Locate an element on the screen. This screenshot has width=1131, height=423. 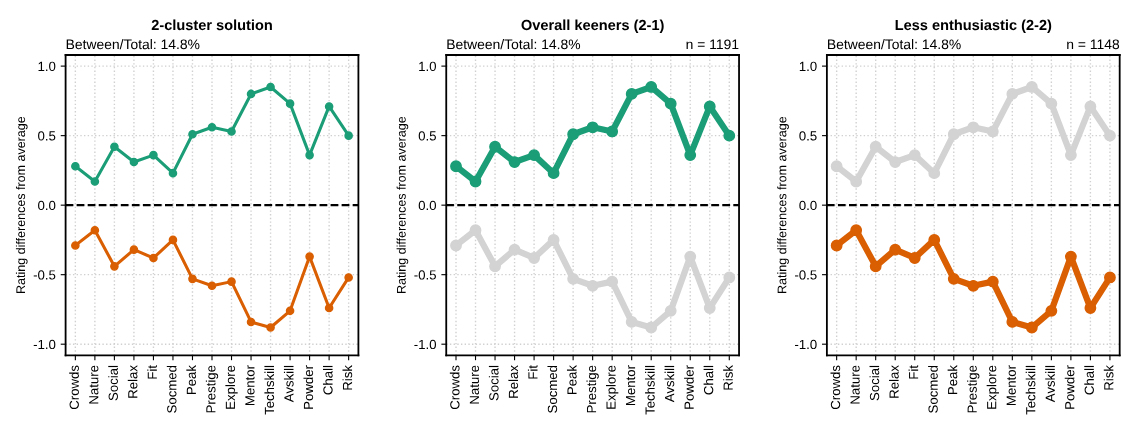
x-tick-label: Mentor is located at coordinates (1011, 385).